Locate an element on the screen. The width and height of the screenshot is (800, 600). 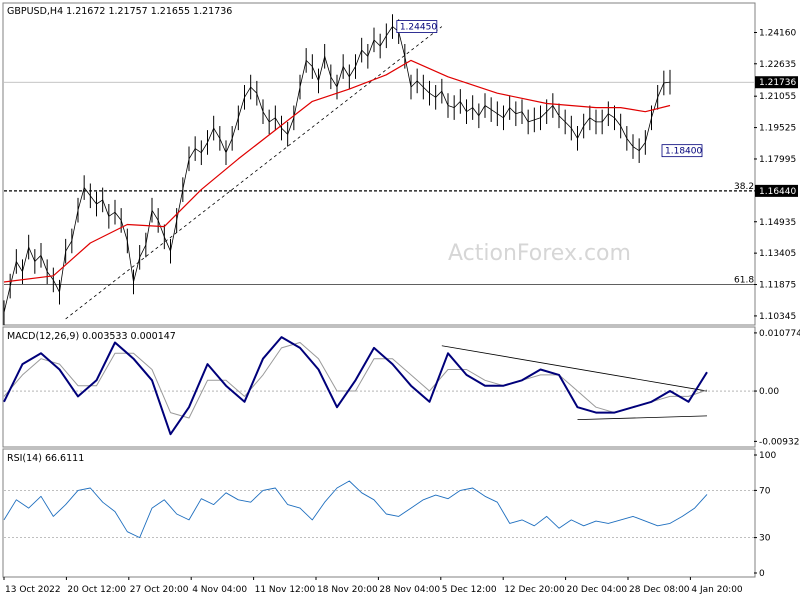
price-tick-label: 1.17995 is located at coordinates (777, 160).